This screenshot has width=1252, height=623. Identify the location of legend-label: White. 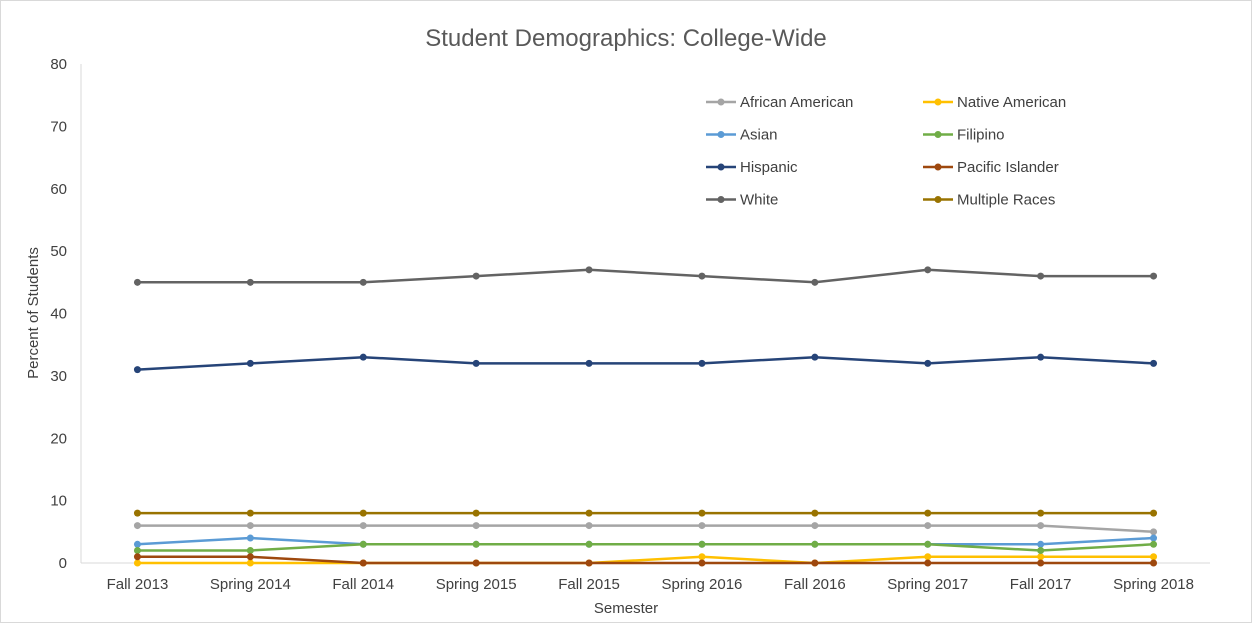
(759, 200).